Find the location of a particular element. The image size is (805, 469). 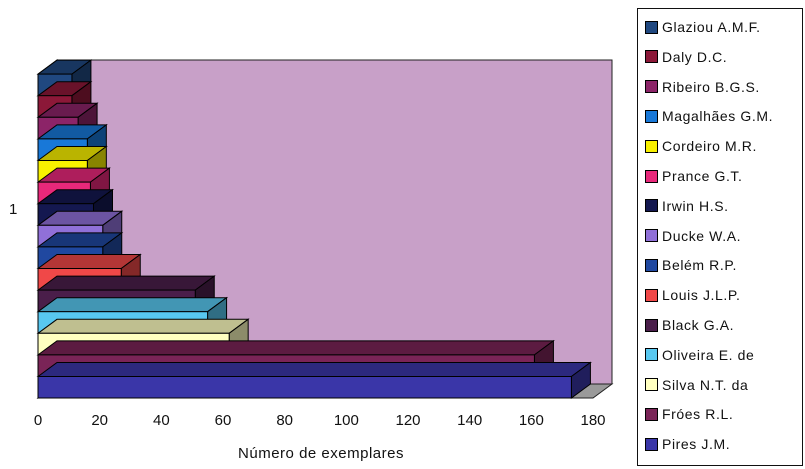

legend-item: Cordeiro M.R. is located at coordinates (701, 146).